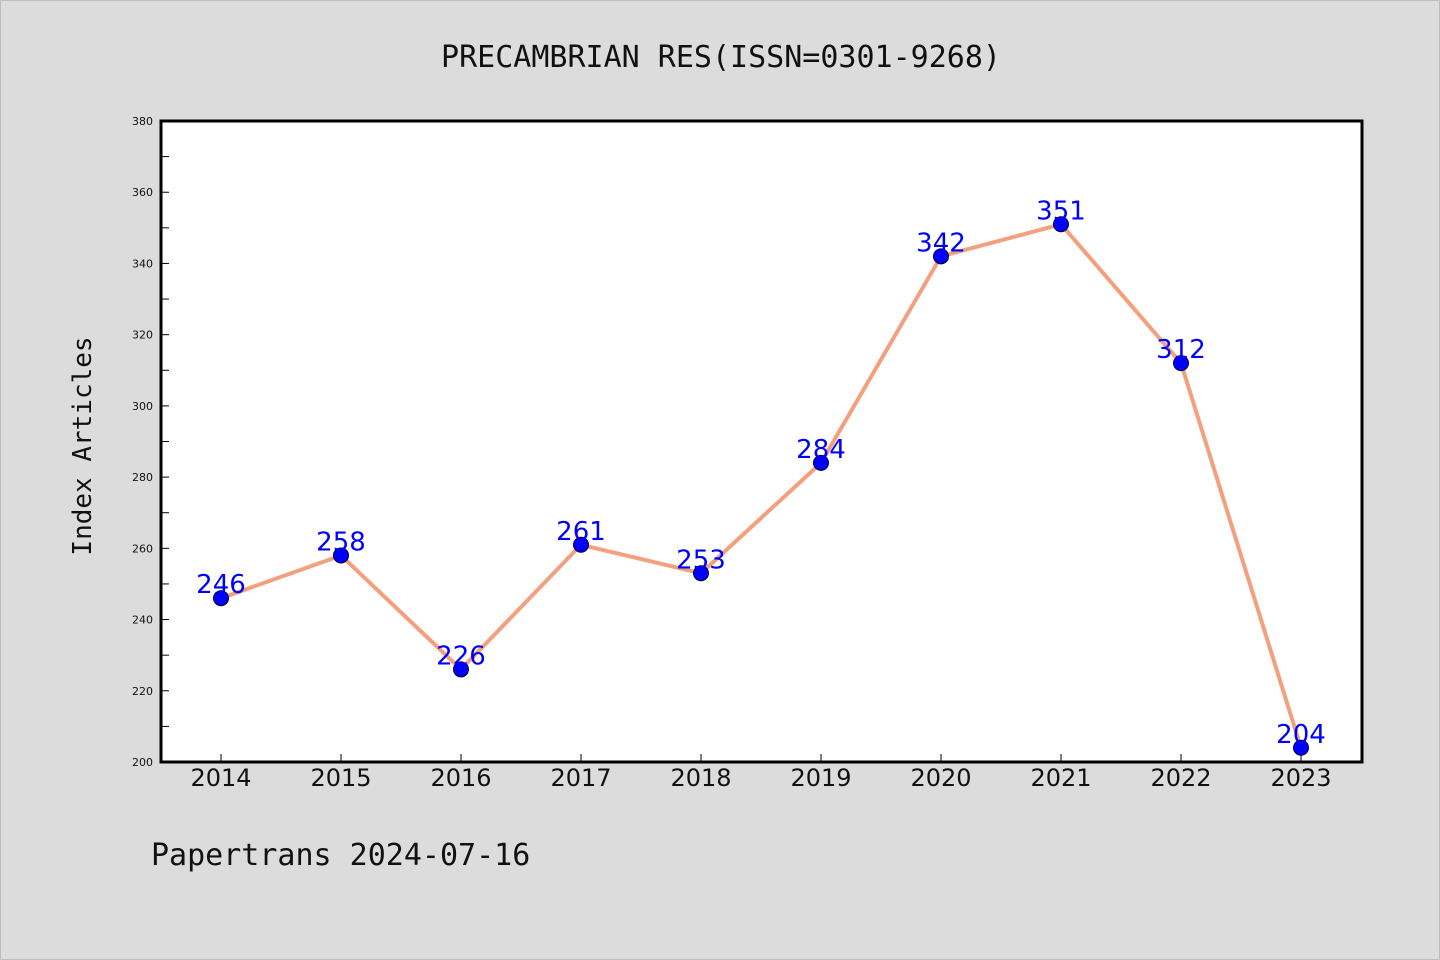 The width and height of the screenshot is (1440, 960). What do you see at coordinates (83, 445) in the screenshot?
I see `y-axis-label: Index Articles` at bounding box center [83, 445].